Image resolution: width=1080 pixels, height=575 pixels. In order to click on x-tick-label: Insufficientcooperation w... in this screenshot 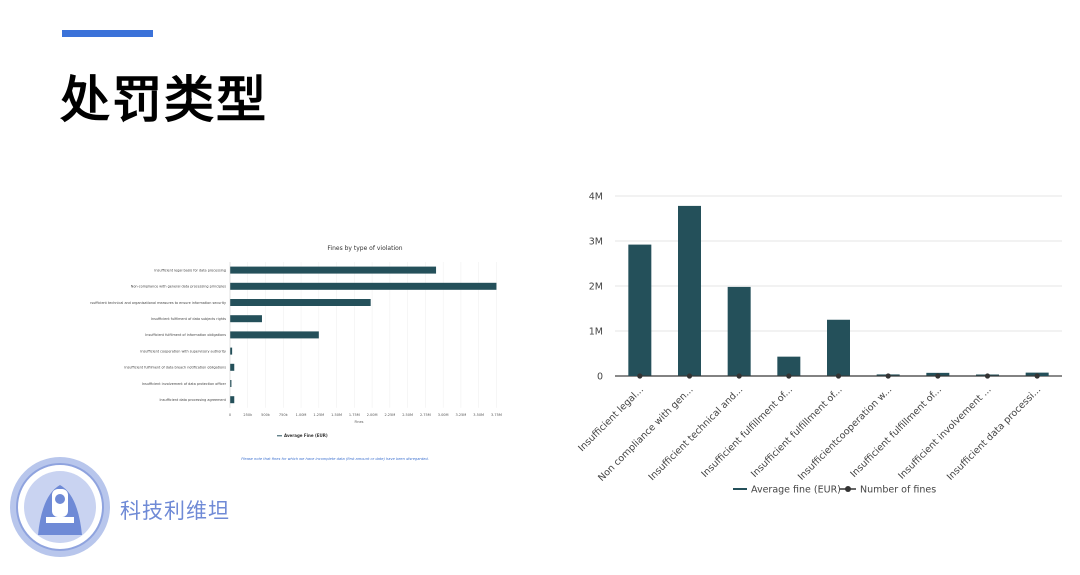, I will do `click(845, 433)`.